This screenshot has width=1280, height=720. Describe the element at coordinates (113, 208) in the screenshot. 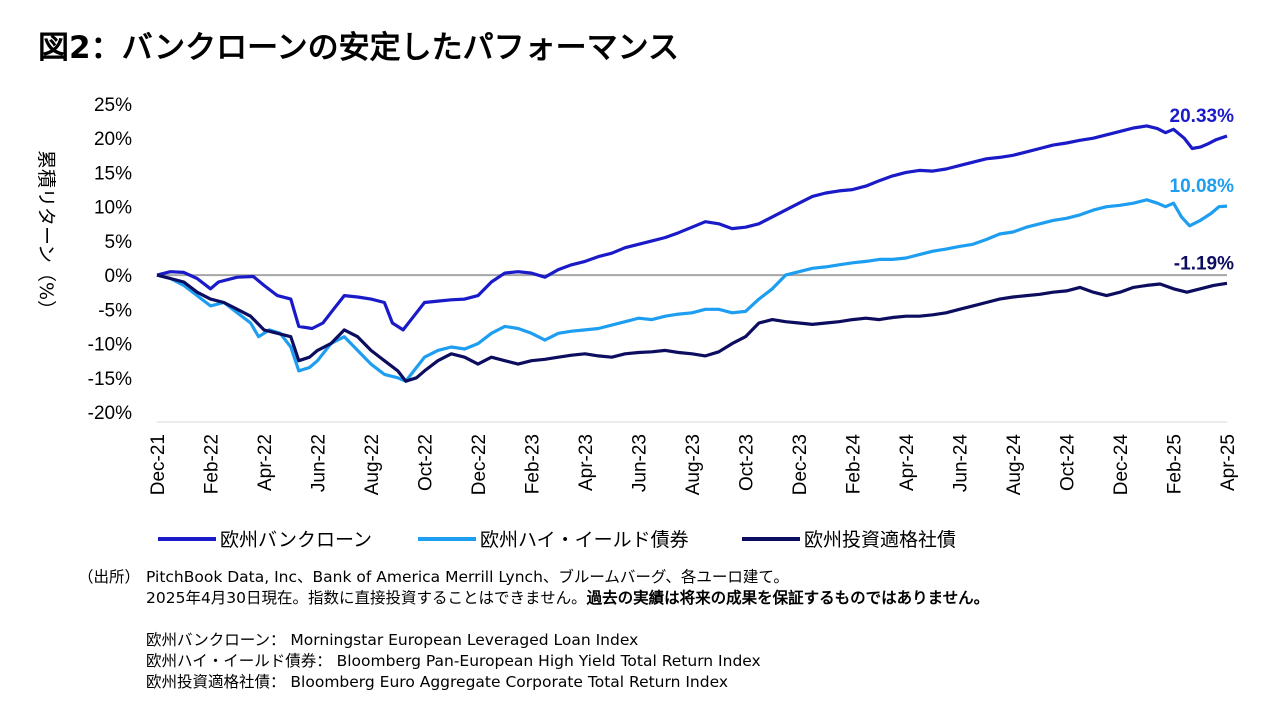

I see `y-tick-label: 10%` at that location.